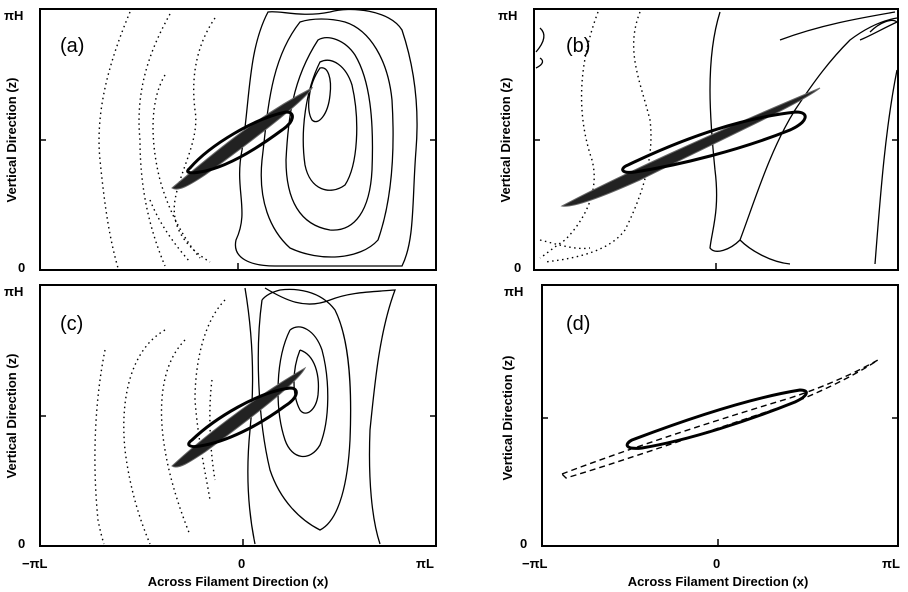 This screenshot has width=908, height=592. I want to click on panel-b-thick-contour, so click(714, 142).